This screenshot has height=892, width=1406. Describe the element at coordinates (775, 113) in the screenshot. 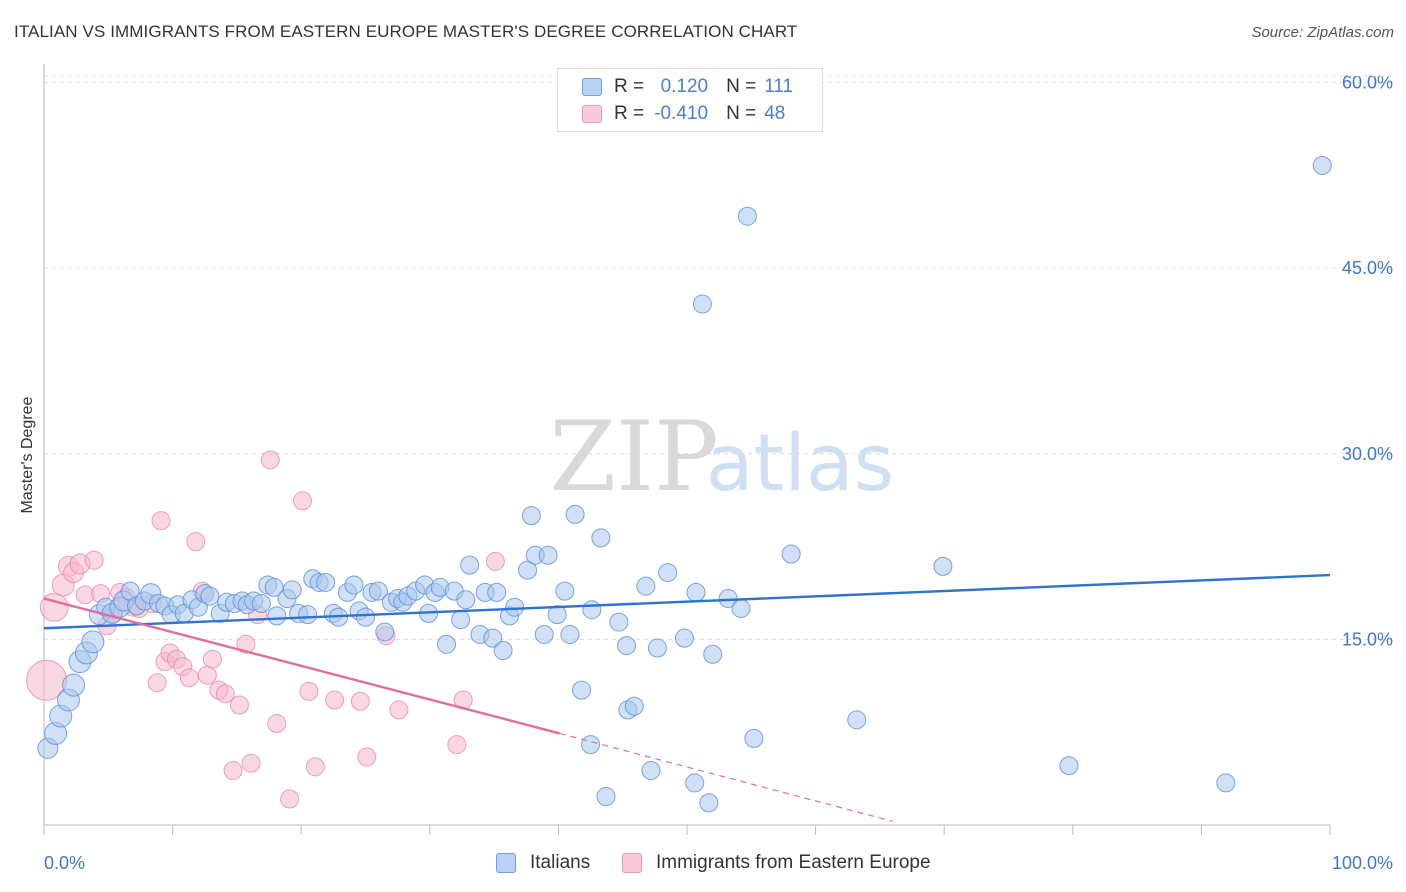

I see `n-value: 48` at that location.